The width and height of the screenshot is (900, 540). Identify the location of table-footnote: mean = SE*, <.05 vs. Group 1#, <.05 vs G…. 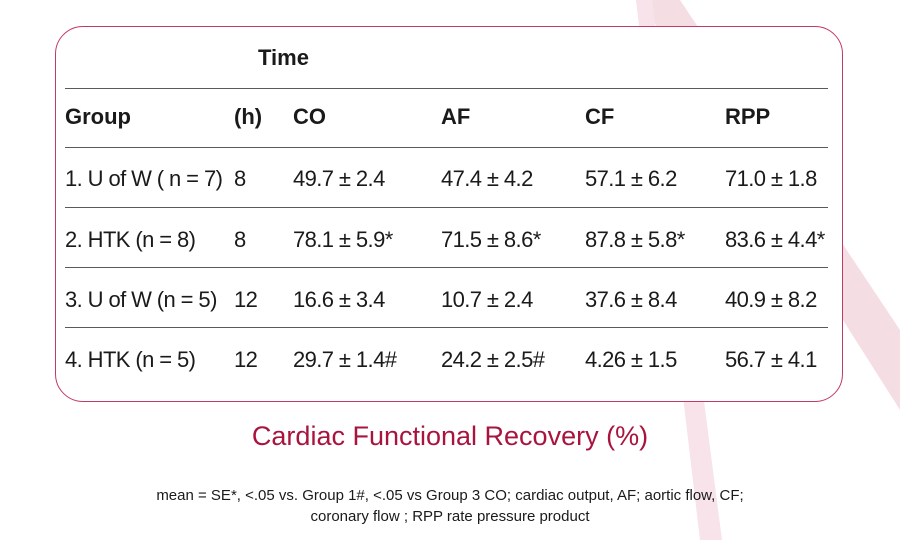
(450, 506).